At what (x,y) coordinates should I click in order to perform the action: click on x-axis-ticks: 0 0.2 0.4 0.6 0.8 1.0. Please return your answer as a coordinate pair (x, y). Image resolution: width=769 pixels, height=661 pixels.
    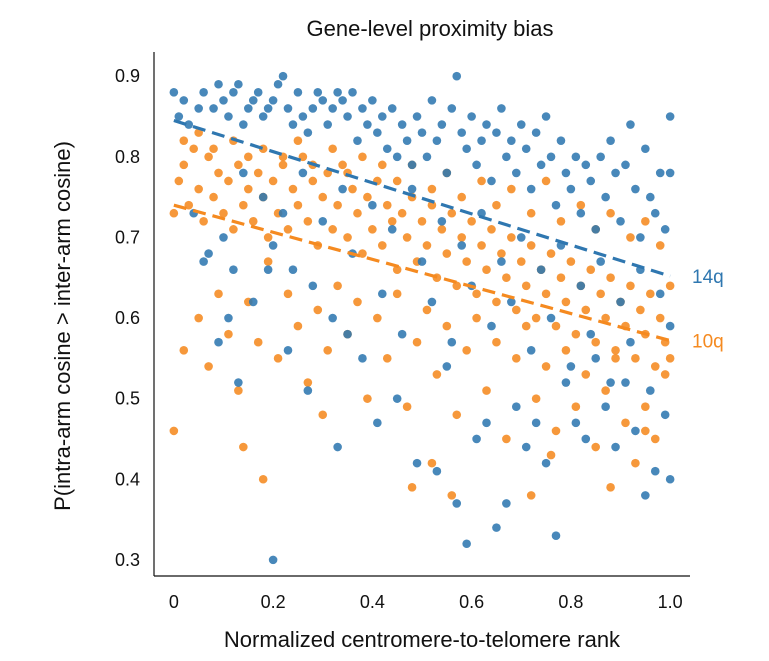
    Looking at the image, I should click on (426, 602).